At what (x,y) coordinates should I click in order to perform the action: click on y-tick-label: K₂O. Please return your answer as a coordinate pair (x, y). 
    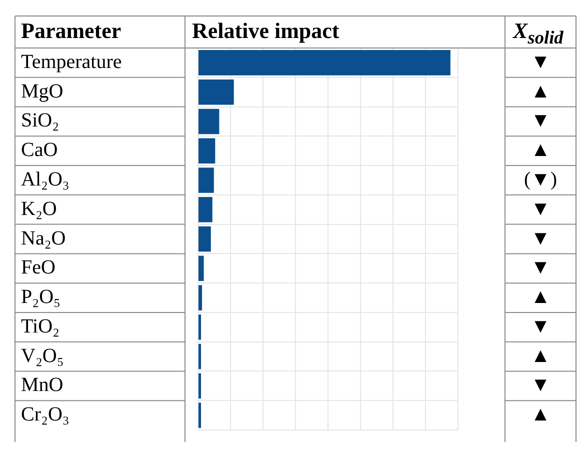
    Looking at the image, I should click on (39, 209).